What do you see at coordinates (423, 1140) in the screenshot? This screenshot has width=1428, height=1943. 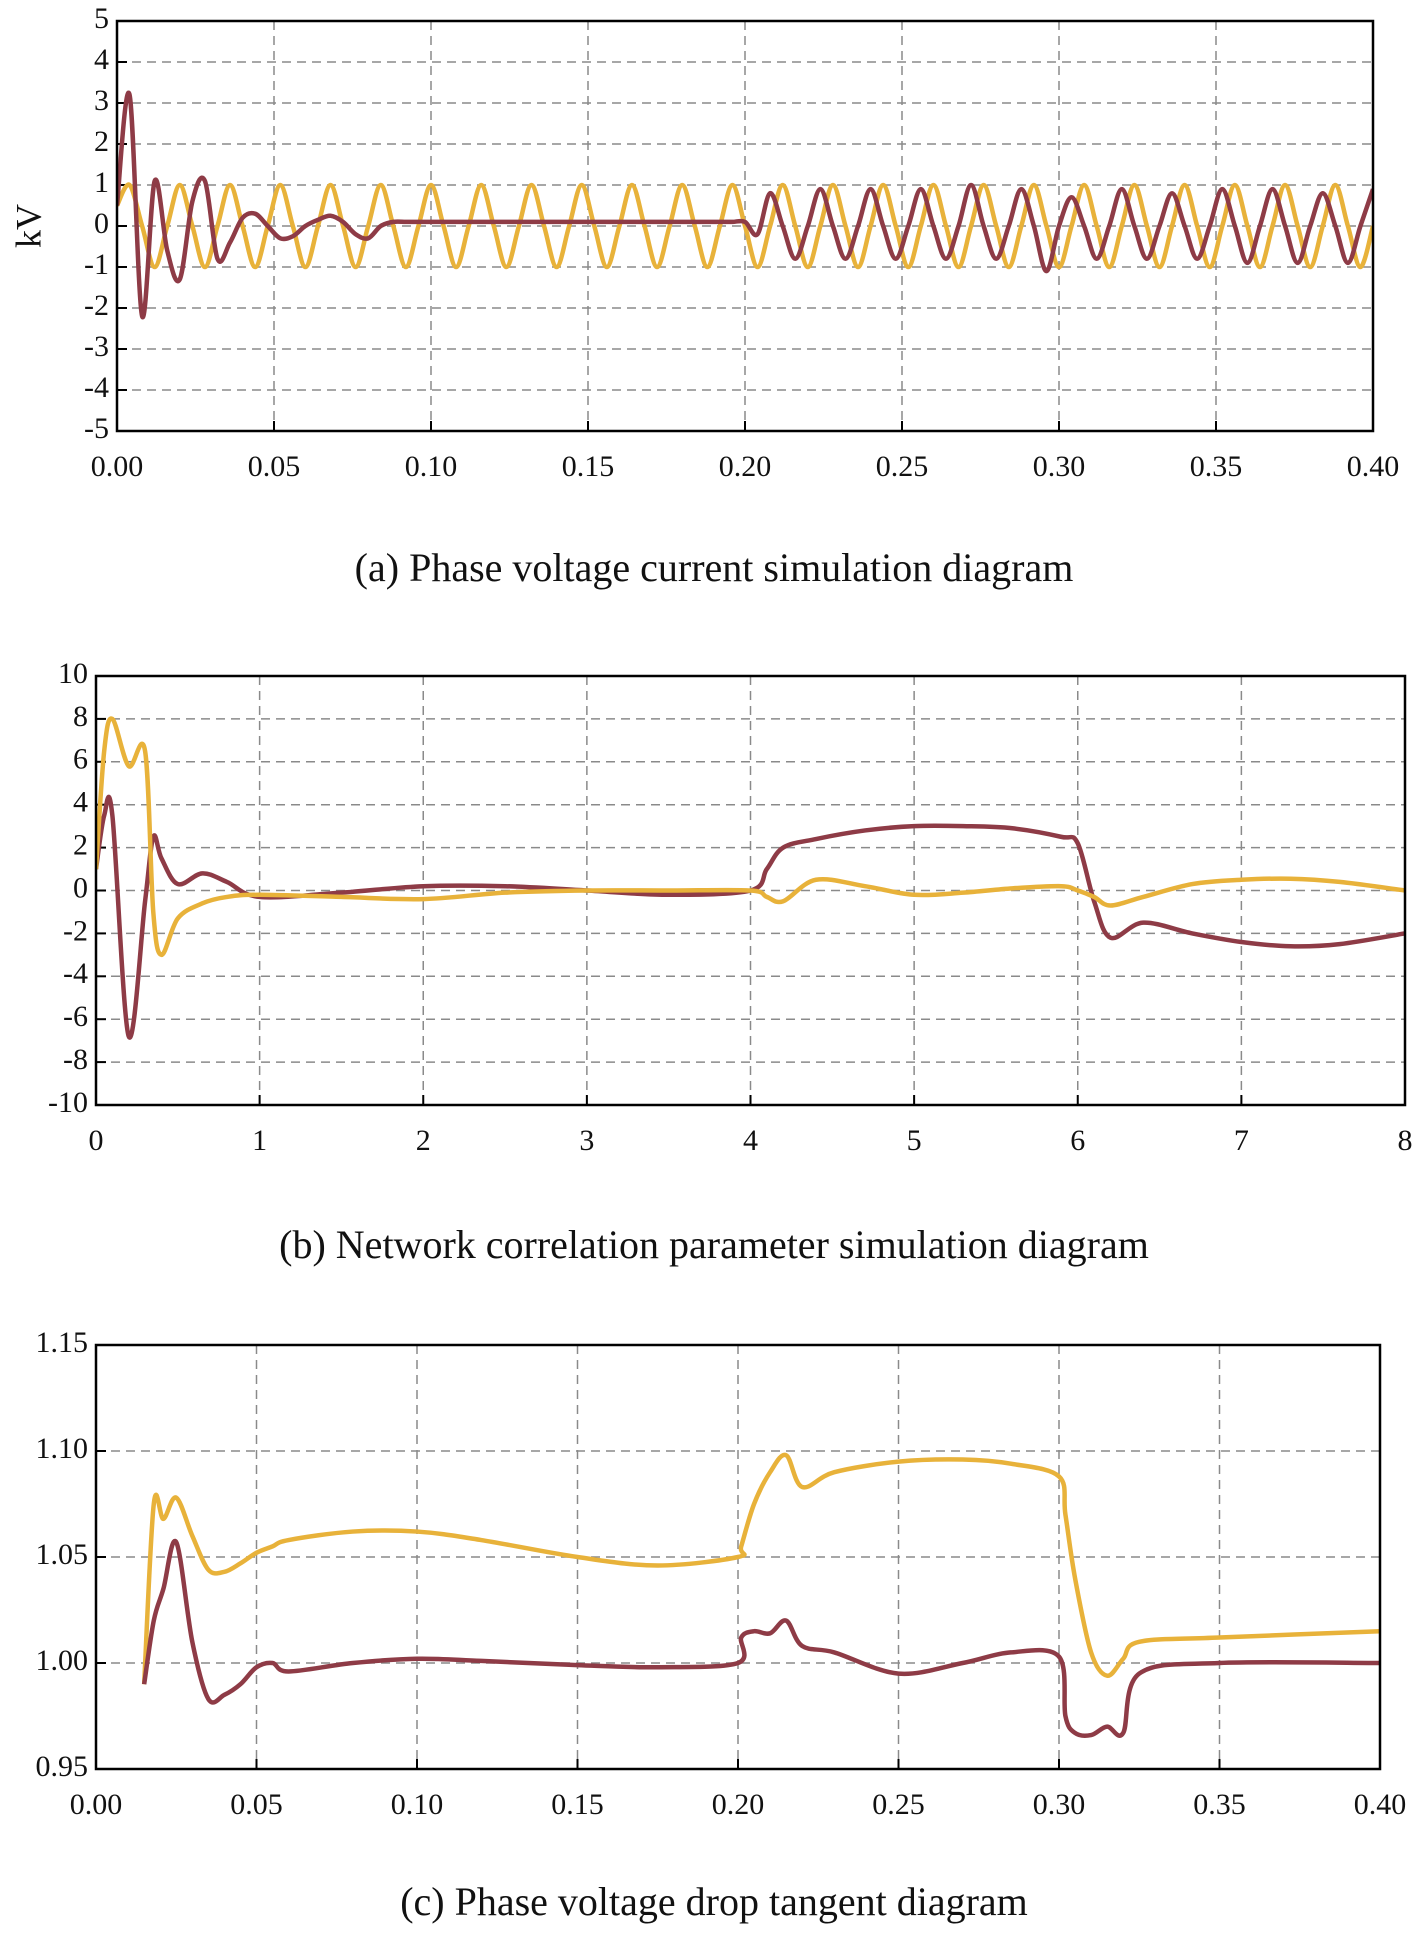 I see `x-tick-label: 2` at bounding box center [423, 1140].